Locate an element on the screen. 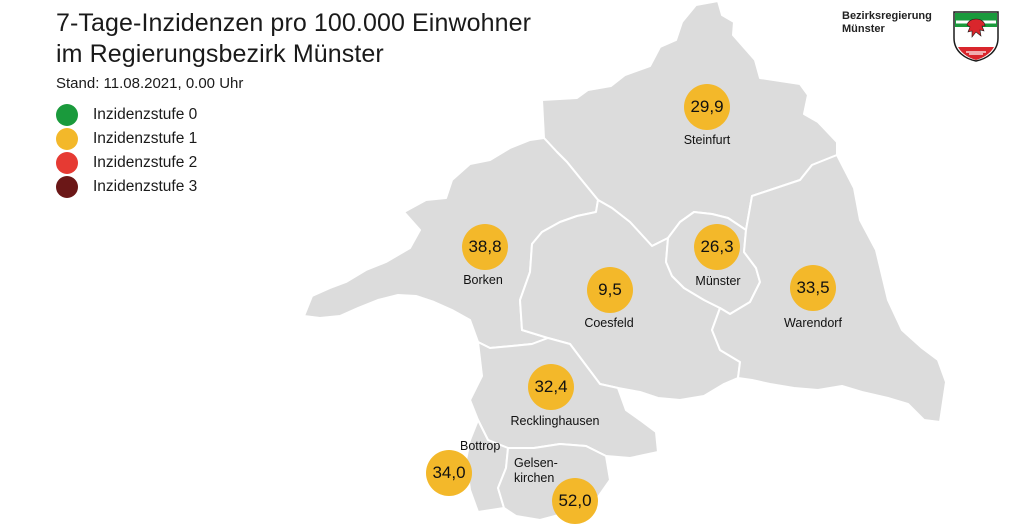 The width and height of the screenshot is (1024, 531). district-label-steinfurt: Steinfurt is located at coordinates (707, 140).